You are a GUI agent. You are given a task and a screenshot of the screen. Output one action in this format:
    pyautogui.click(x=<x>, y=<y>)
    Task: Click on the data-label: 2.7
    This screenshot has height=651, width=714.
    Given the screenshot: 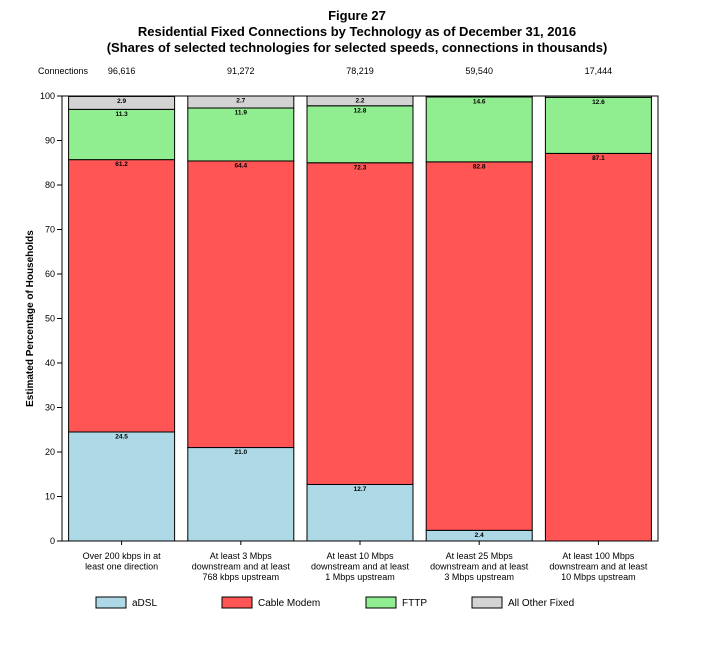 What is the action you would take?
    pyautogui.click(x=240, y=101)
    